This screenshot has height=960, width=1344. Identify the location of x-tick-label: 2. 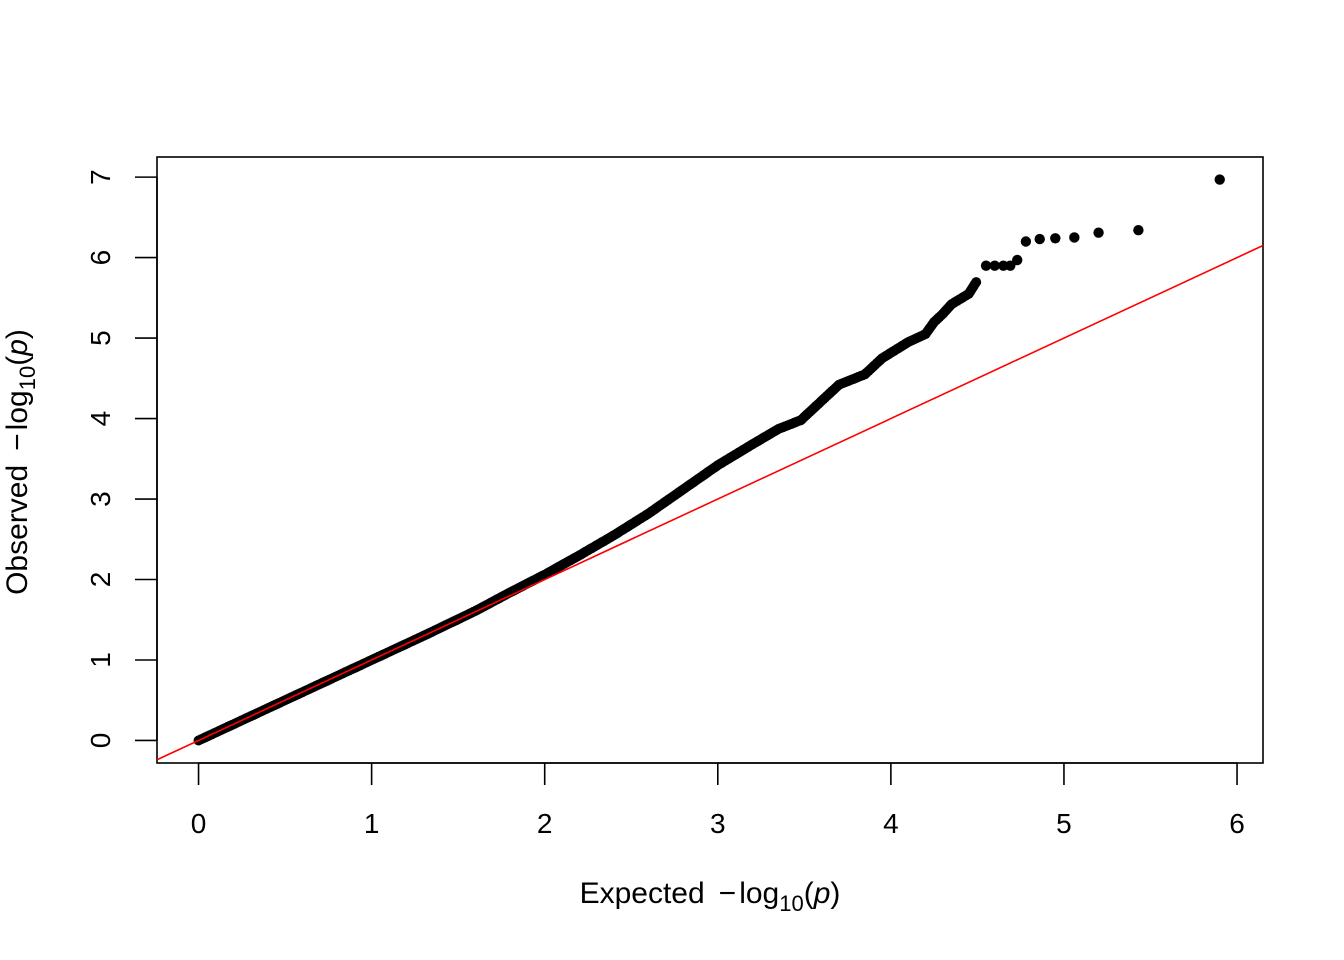
(545, 823).